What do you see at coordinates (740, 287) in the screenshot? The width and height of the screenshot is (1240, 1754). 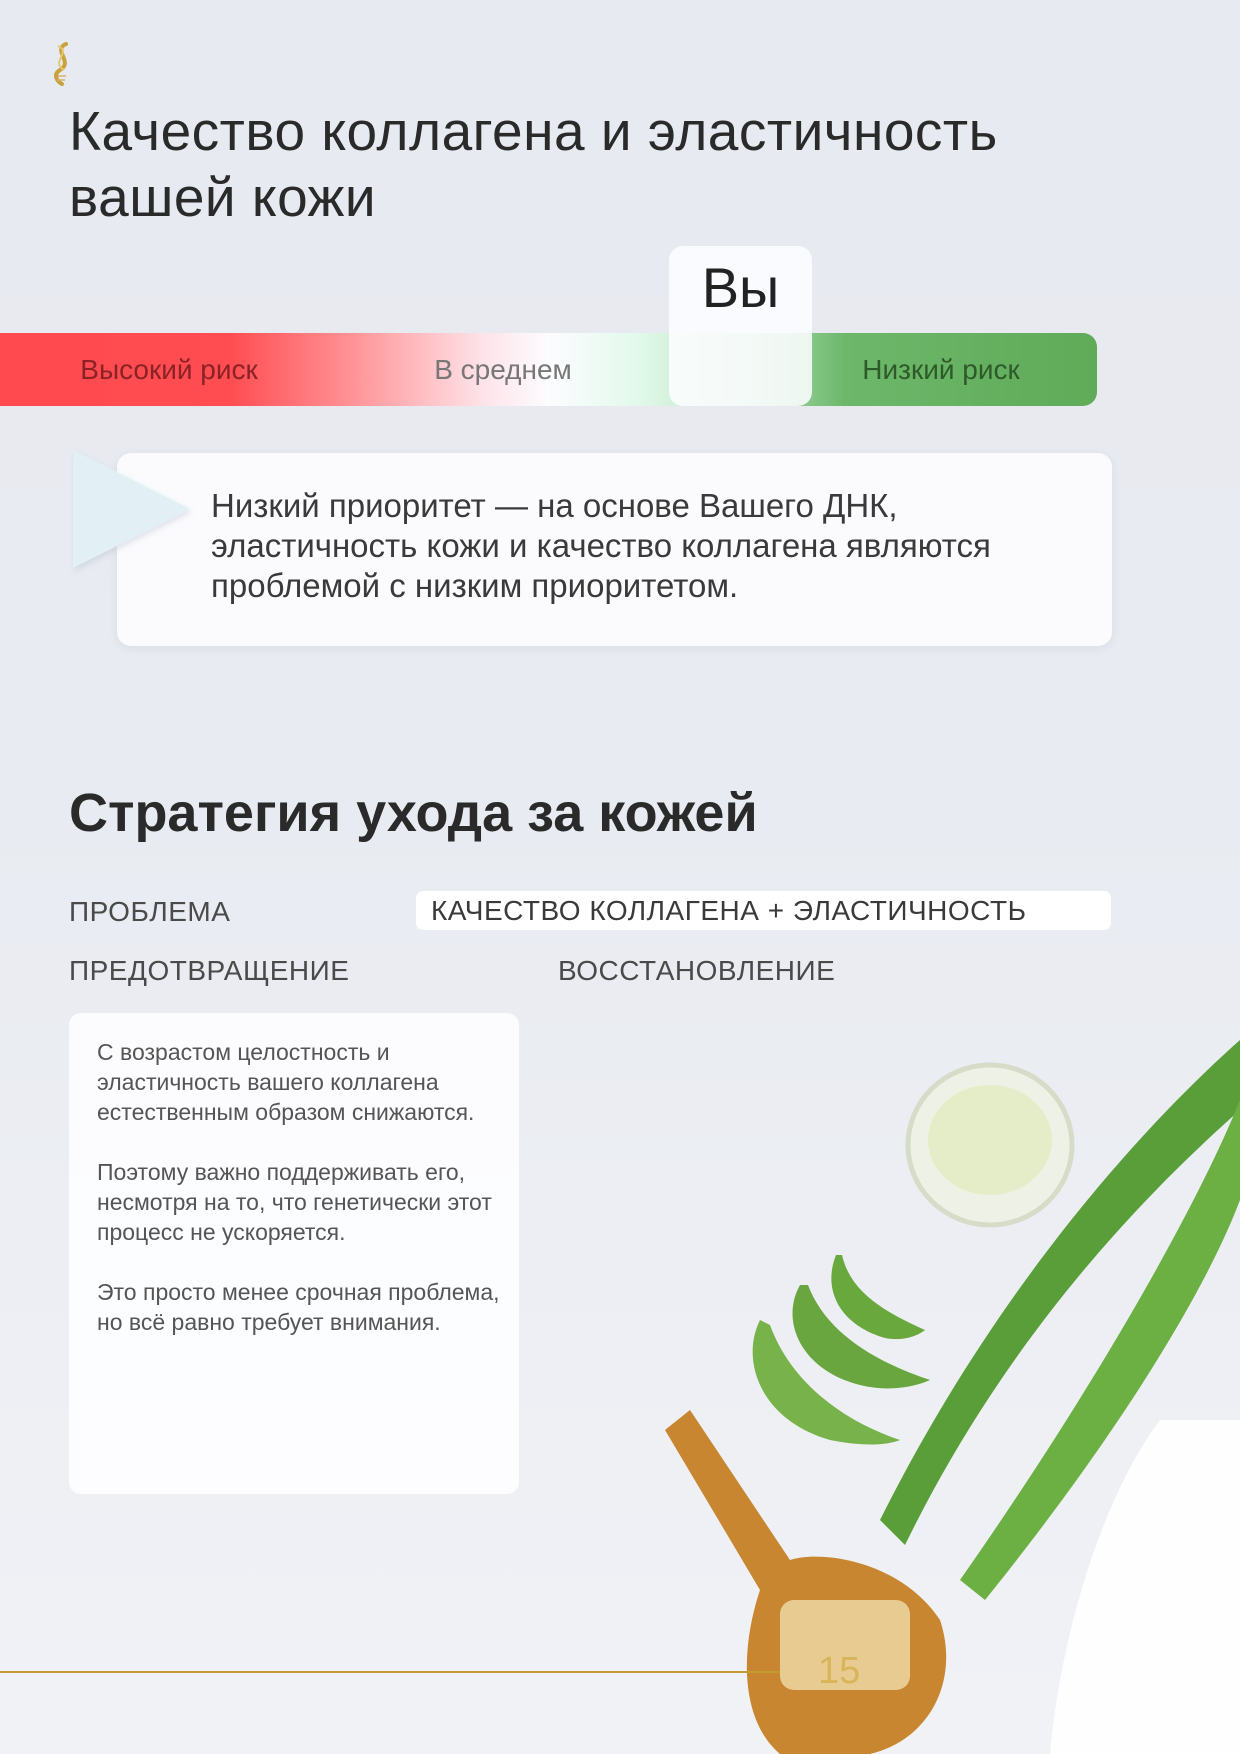 I see `you-marker-label: Вы` at bounding box center [740, 287].